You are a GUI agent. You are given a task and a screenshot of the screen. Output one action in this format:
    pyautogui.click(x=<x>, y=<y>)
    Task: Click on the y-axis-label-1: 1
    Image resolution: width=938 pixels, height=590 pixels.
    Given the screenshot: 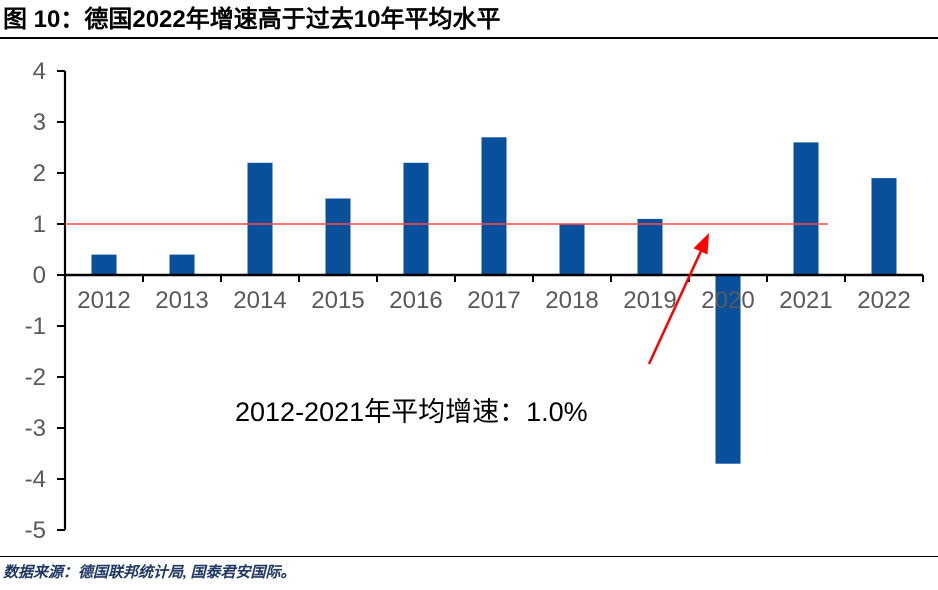 What is the action you would take?
    pyautogui.click(x=39, y=224)
    